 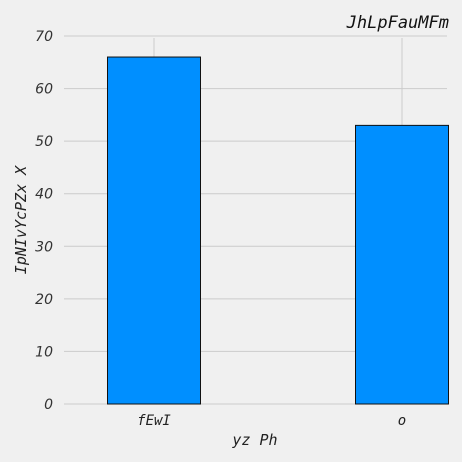 What do you see at coordinates (44, 300) in the screenshot?
I see `y-tick-label-2: 20` at bounding box center [44, 300].